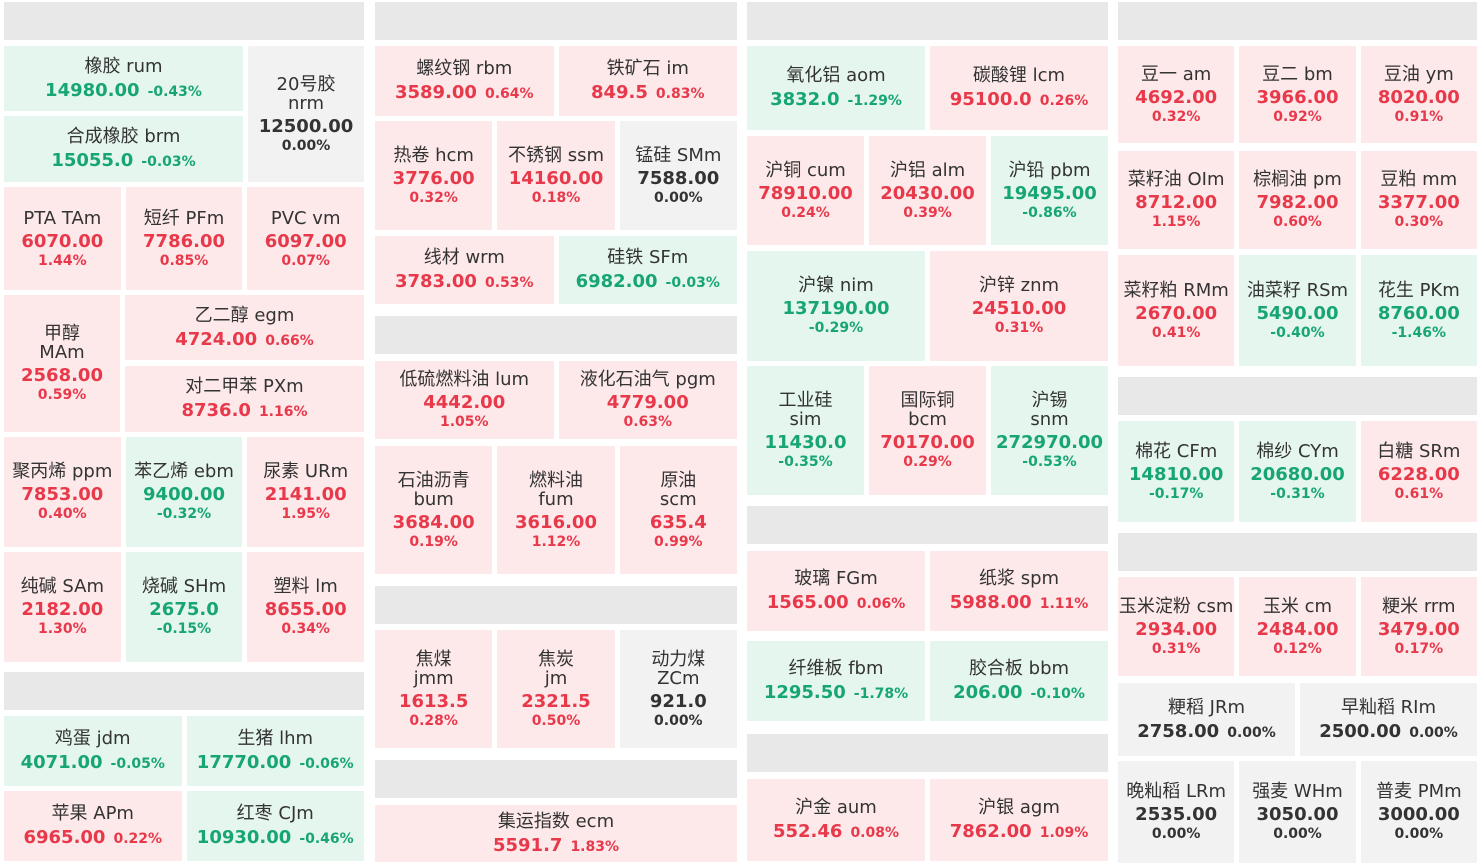 This screenshot has width=1481, height=865. Describe the element at coordinates (836, 88) in the screenshot. I see `quote-cell-aom: 氧化铝 aom 3832.0 -1.29%` at that location.